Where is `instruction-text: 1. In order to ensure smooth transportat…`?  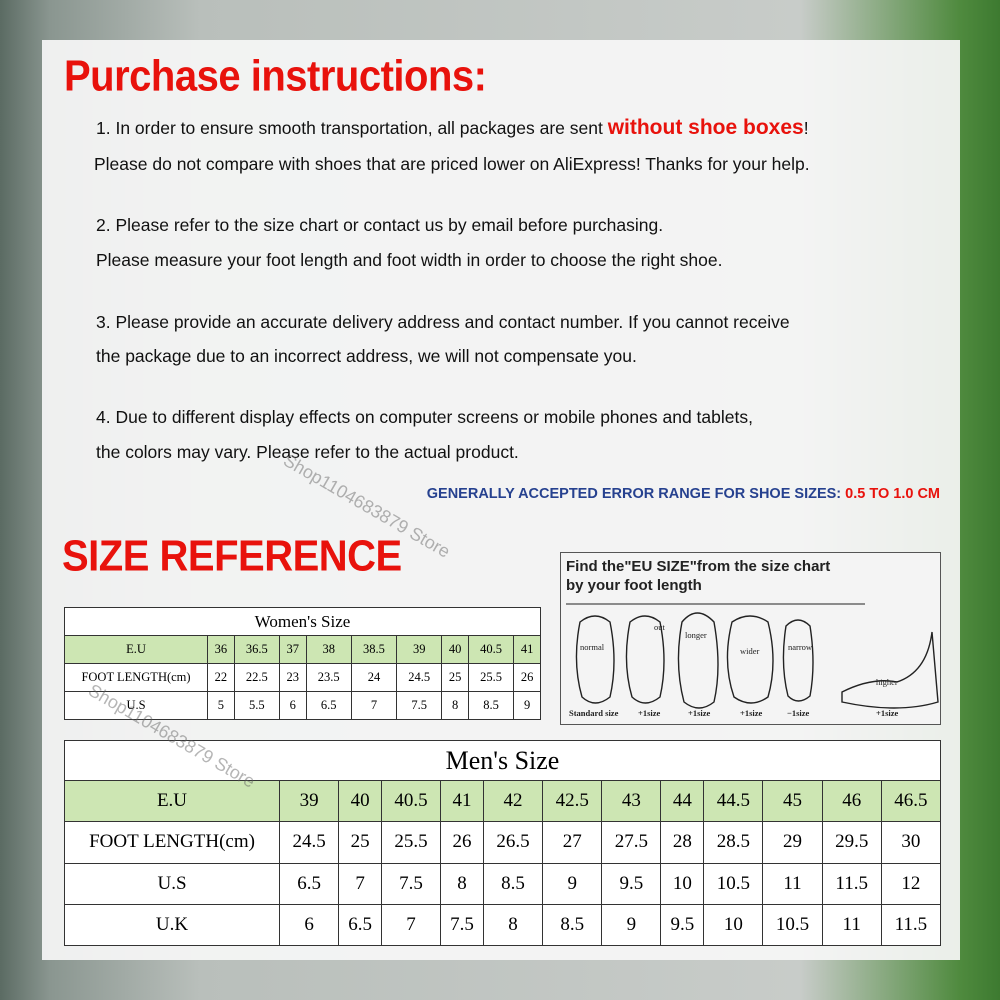 instruction-text: 1. In order to ensure smooth transportat… is located at coordinates (352, 128).